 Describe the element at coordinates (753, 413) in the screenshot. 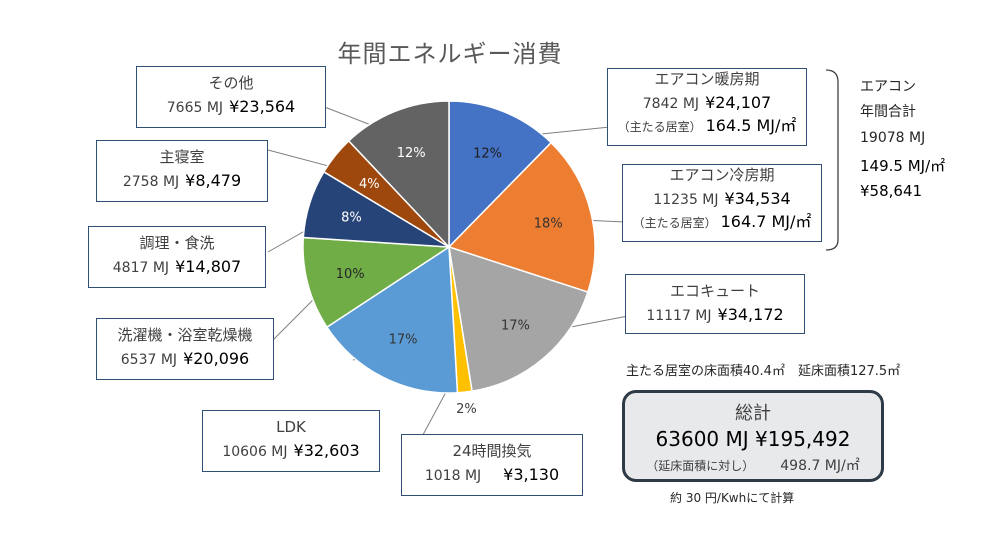

I see `grand-total-label: 総計` at that location.